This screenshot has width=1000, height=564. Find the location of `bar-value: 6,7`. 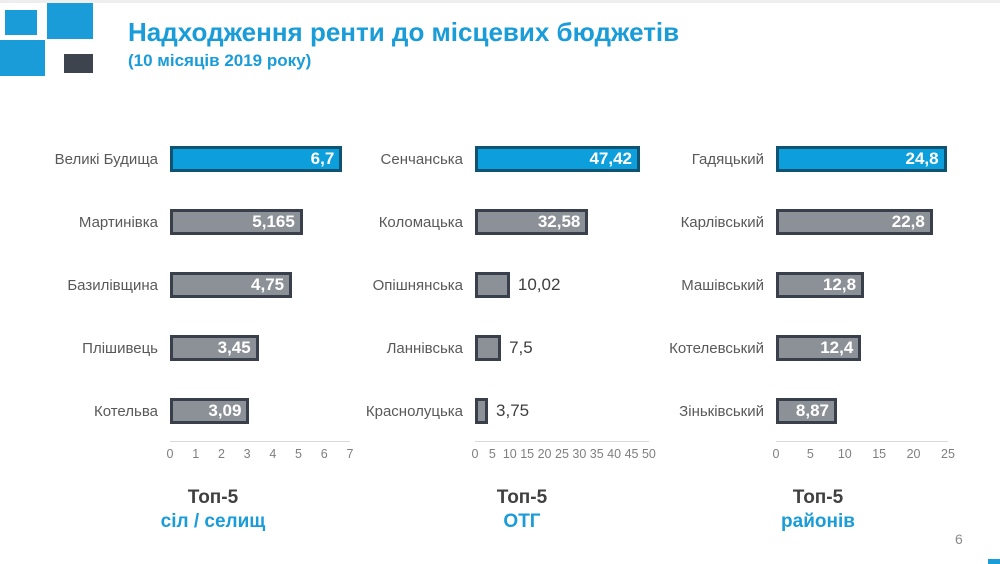

bar-value: 6,7 is located at coordinates (322, 158).